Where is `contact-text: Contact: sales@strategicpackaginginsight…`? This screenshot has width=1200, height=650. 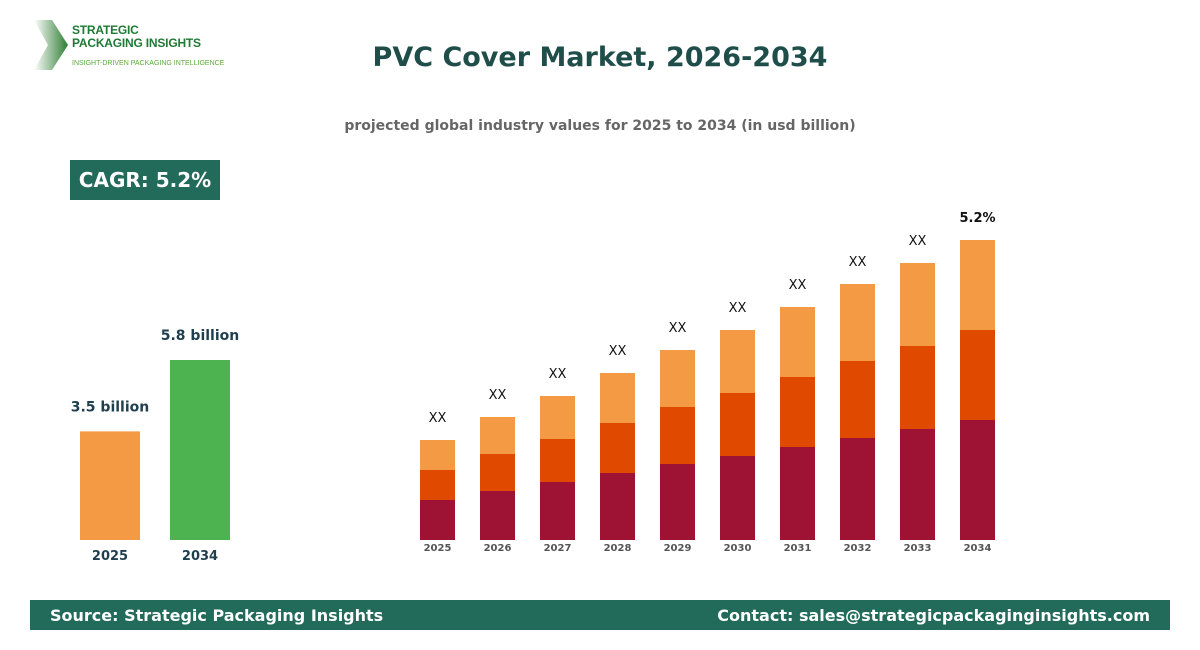 contact-text: Contact: sales@strategicpackaginginsight… is located at coordinates (933, 615).